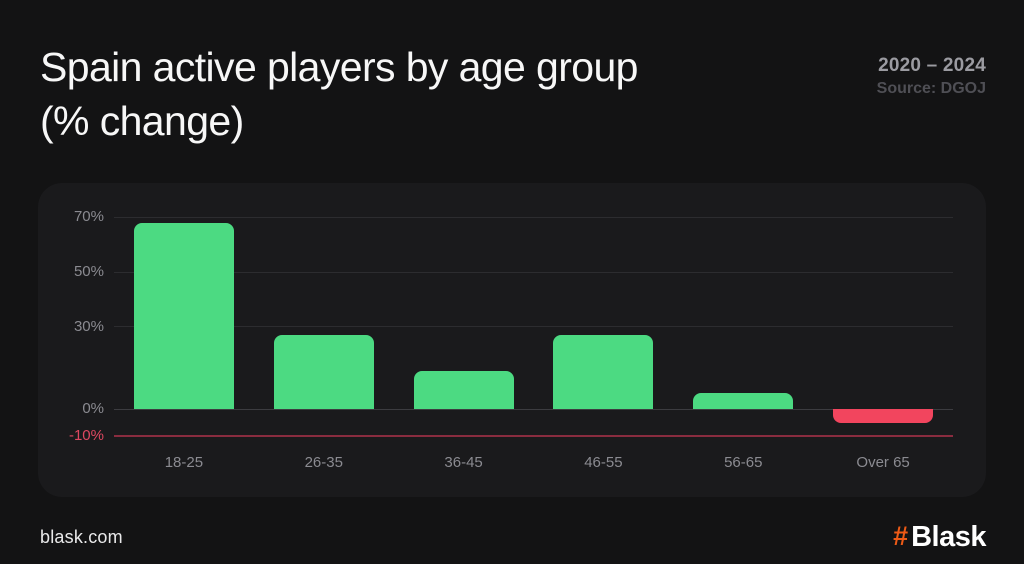 Image resolution: width=1024 pixels, height=564 pixels. What do you see at coordinates (603, 462) in the screenshot?
I see `x-tick-label-46-55: 46-55` at bounding box center [603, 462].